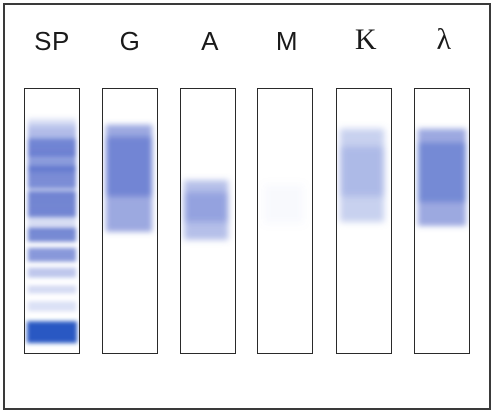 This screenshot has width=499, height=418. What do you see at coordinates (366, 39) in the screenshot?
I see `lane-label-k: K` at bounding box center [366, 39].